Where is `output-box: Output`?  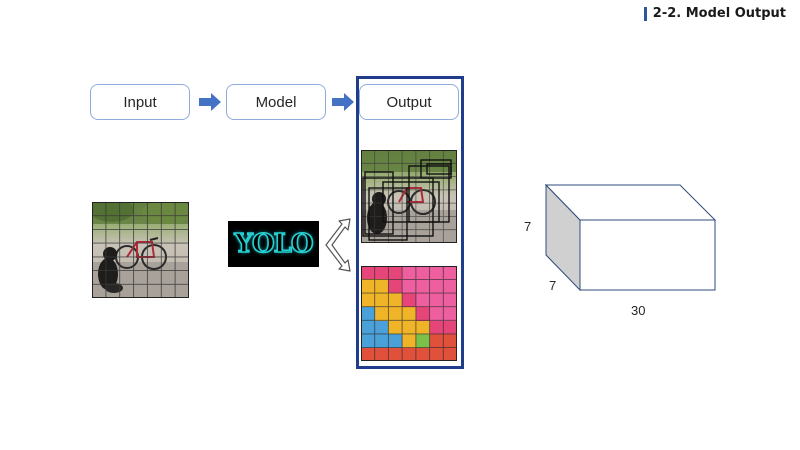 output-box: Output is located at coordinates (409, 102).